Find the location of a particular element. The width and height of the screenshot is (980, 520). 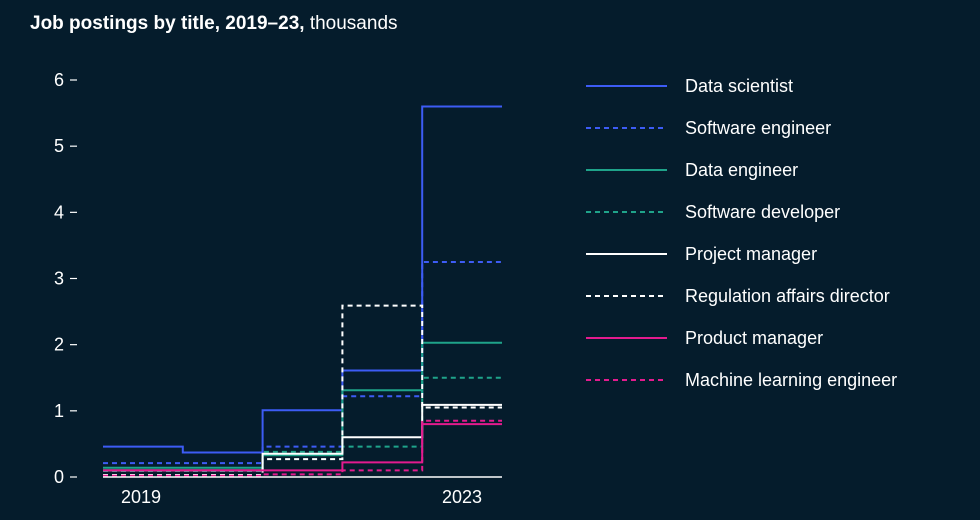

legend-item: Machine learning engineer is located at coordinates (741, 380).